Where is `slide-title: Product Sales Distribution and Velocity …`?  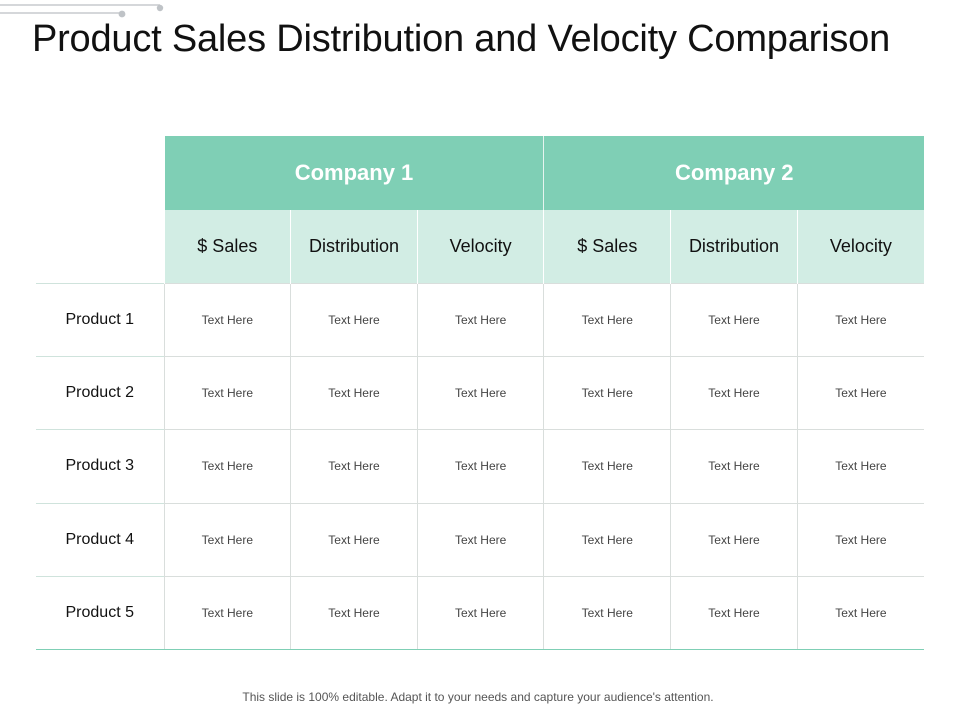 slide-title: Product Sales Distribution and Velocity … is located at coordinates (461, 39).